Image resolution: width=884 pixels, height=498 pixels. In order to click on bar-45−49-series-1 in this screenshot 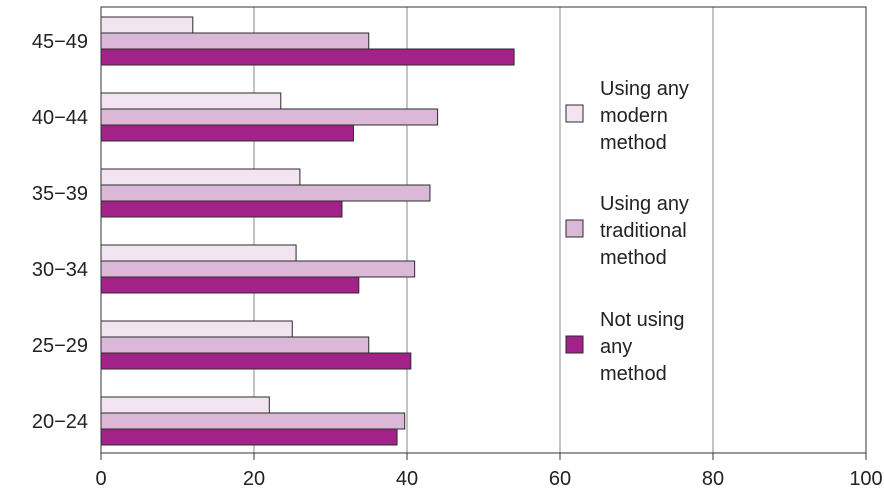, I will do `click(235, 41)`.